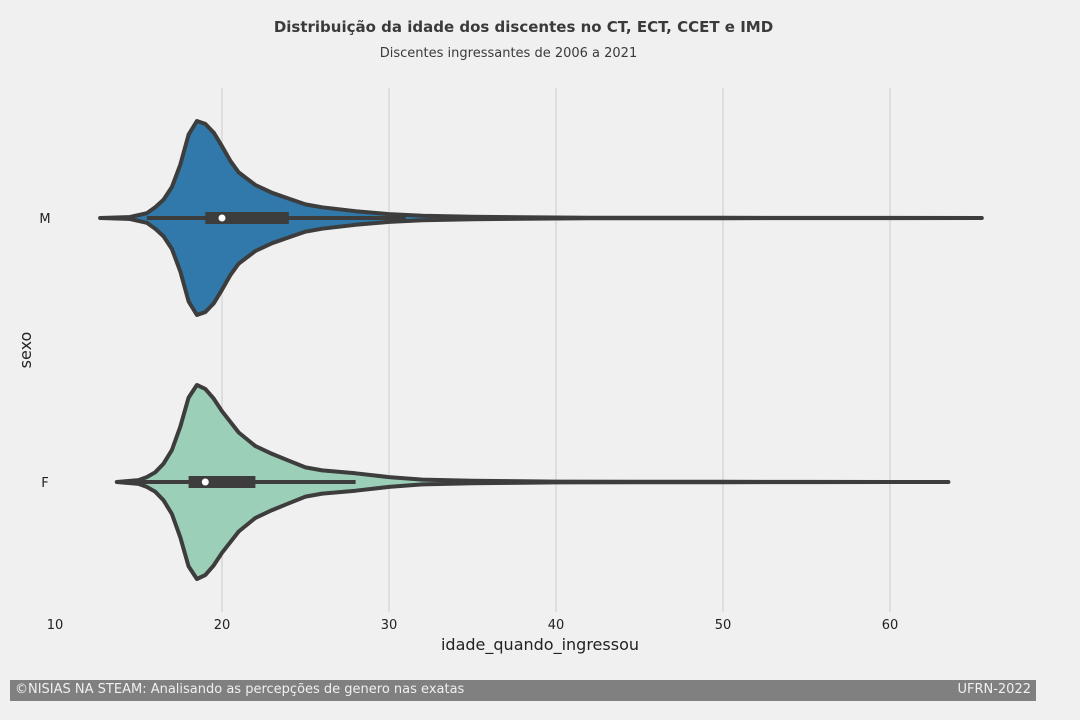 The width and height of the screenshot is (1080, 720). I want to click on median-point-F, so click(205, 482).